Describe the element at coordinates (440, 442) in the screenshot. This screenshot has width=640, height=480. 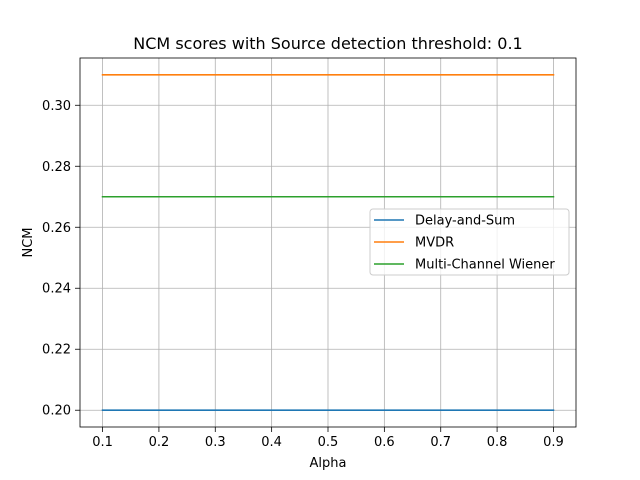
I see `x-tick-label: 0.7` at that location.